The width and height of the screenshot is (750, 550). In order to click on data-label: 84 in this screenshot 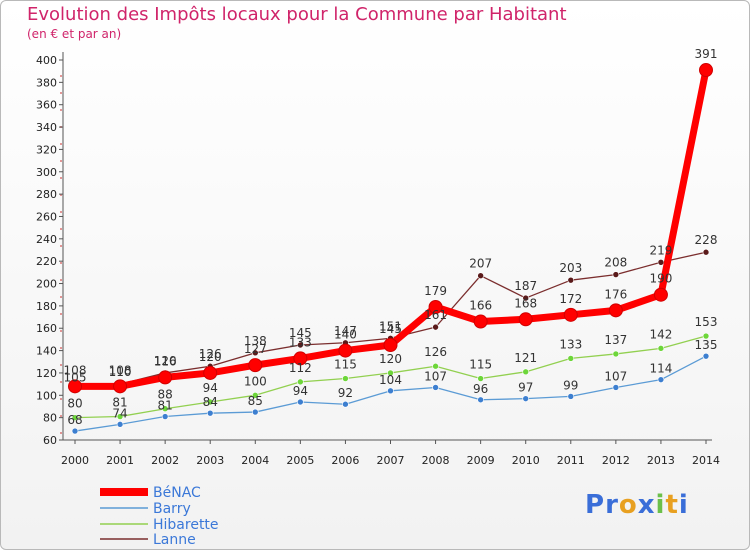, I will do `click(210, 402)`.